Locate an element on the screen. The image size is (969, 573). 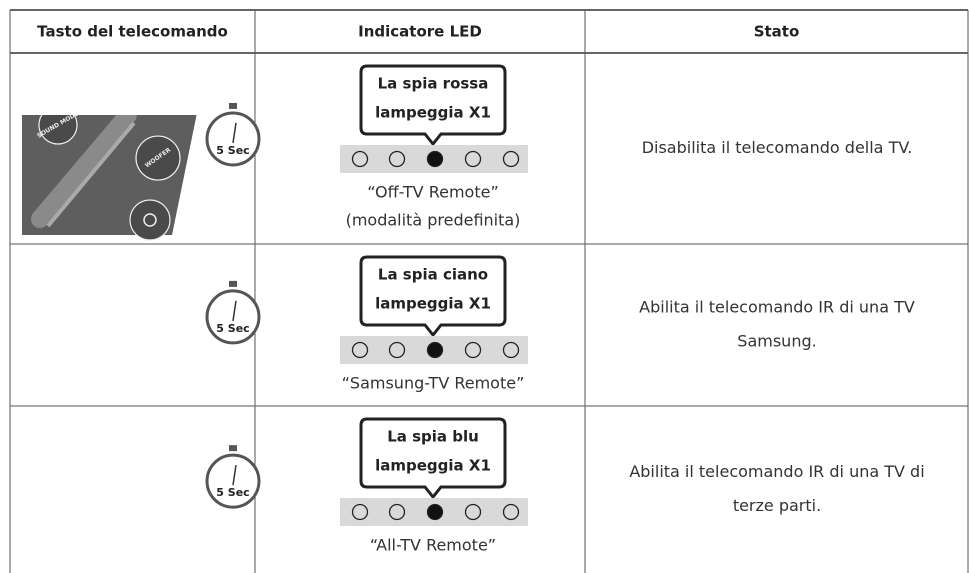
status-text: Disabilita il telecomando della TV. is located at coordinates (777, 147).